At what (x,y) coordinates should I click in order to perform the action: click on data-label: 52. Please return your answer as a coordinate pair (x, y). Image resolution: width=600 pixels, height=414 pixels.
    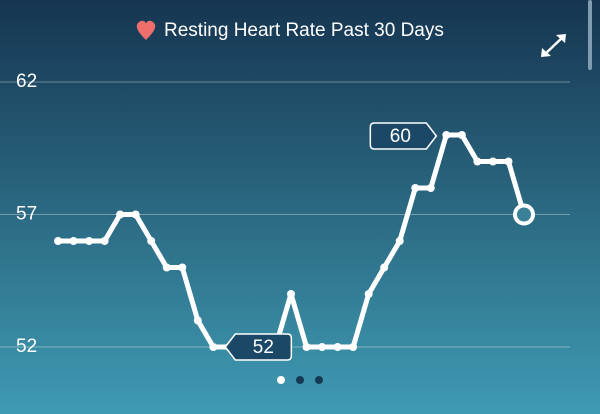
    Looking at the image, I should click on (263, 347).